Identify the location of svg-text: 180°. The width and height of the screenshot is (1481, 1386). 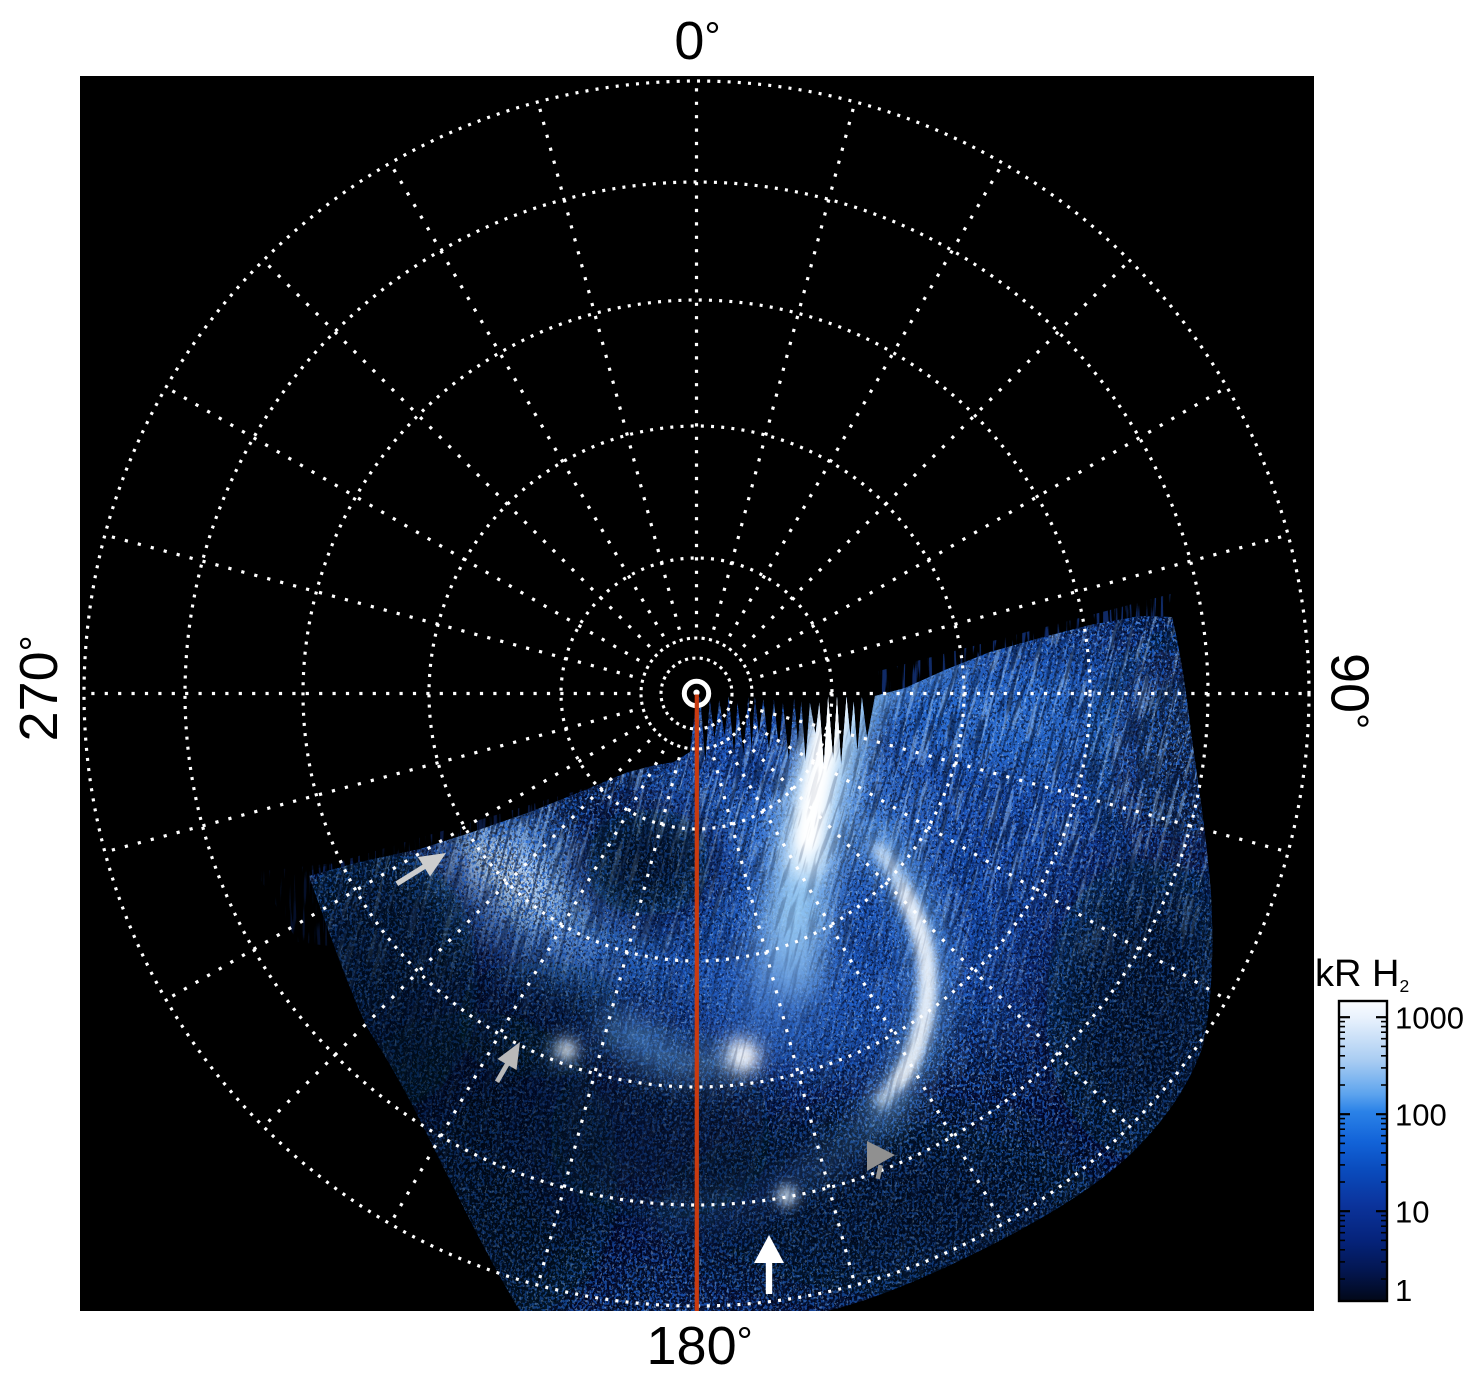
(700, 1346).